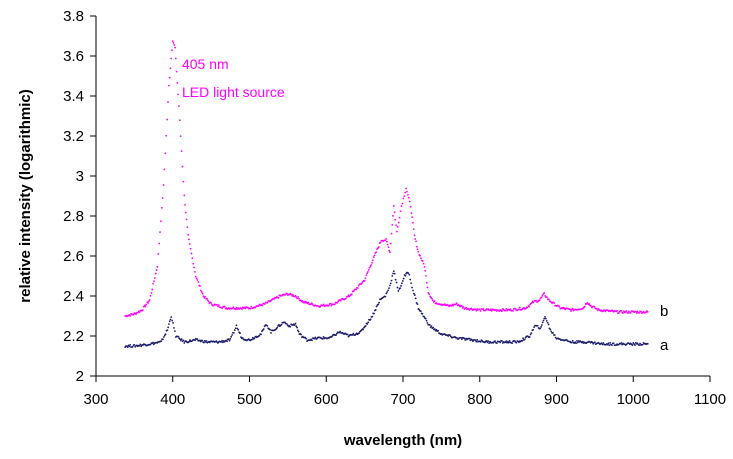 The width and height of the screenshot is (733, 459). What do you see at coordinates (73, 336) in the screenshot?
I see `y-tick-label: 2.2` at bounding box center [73, 336].